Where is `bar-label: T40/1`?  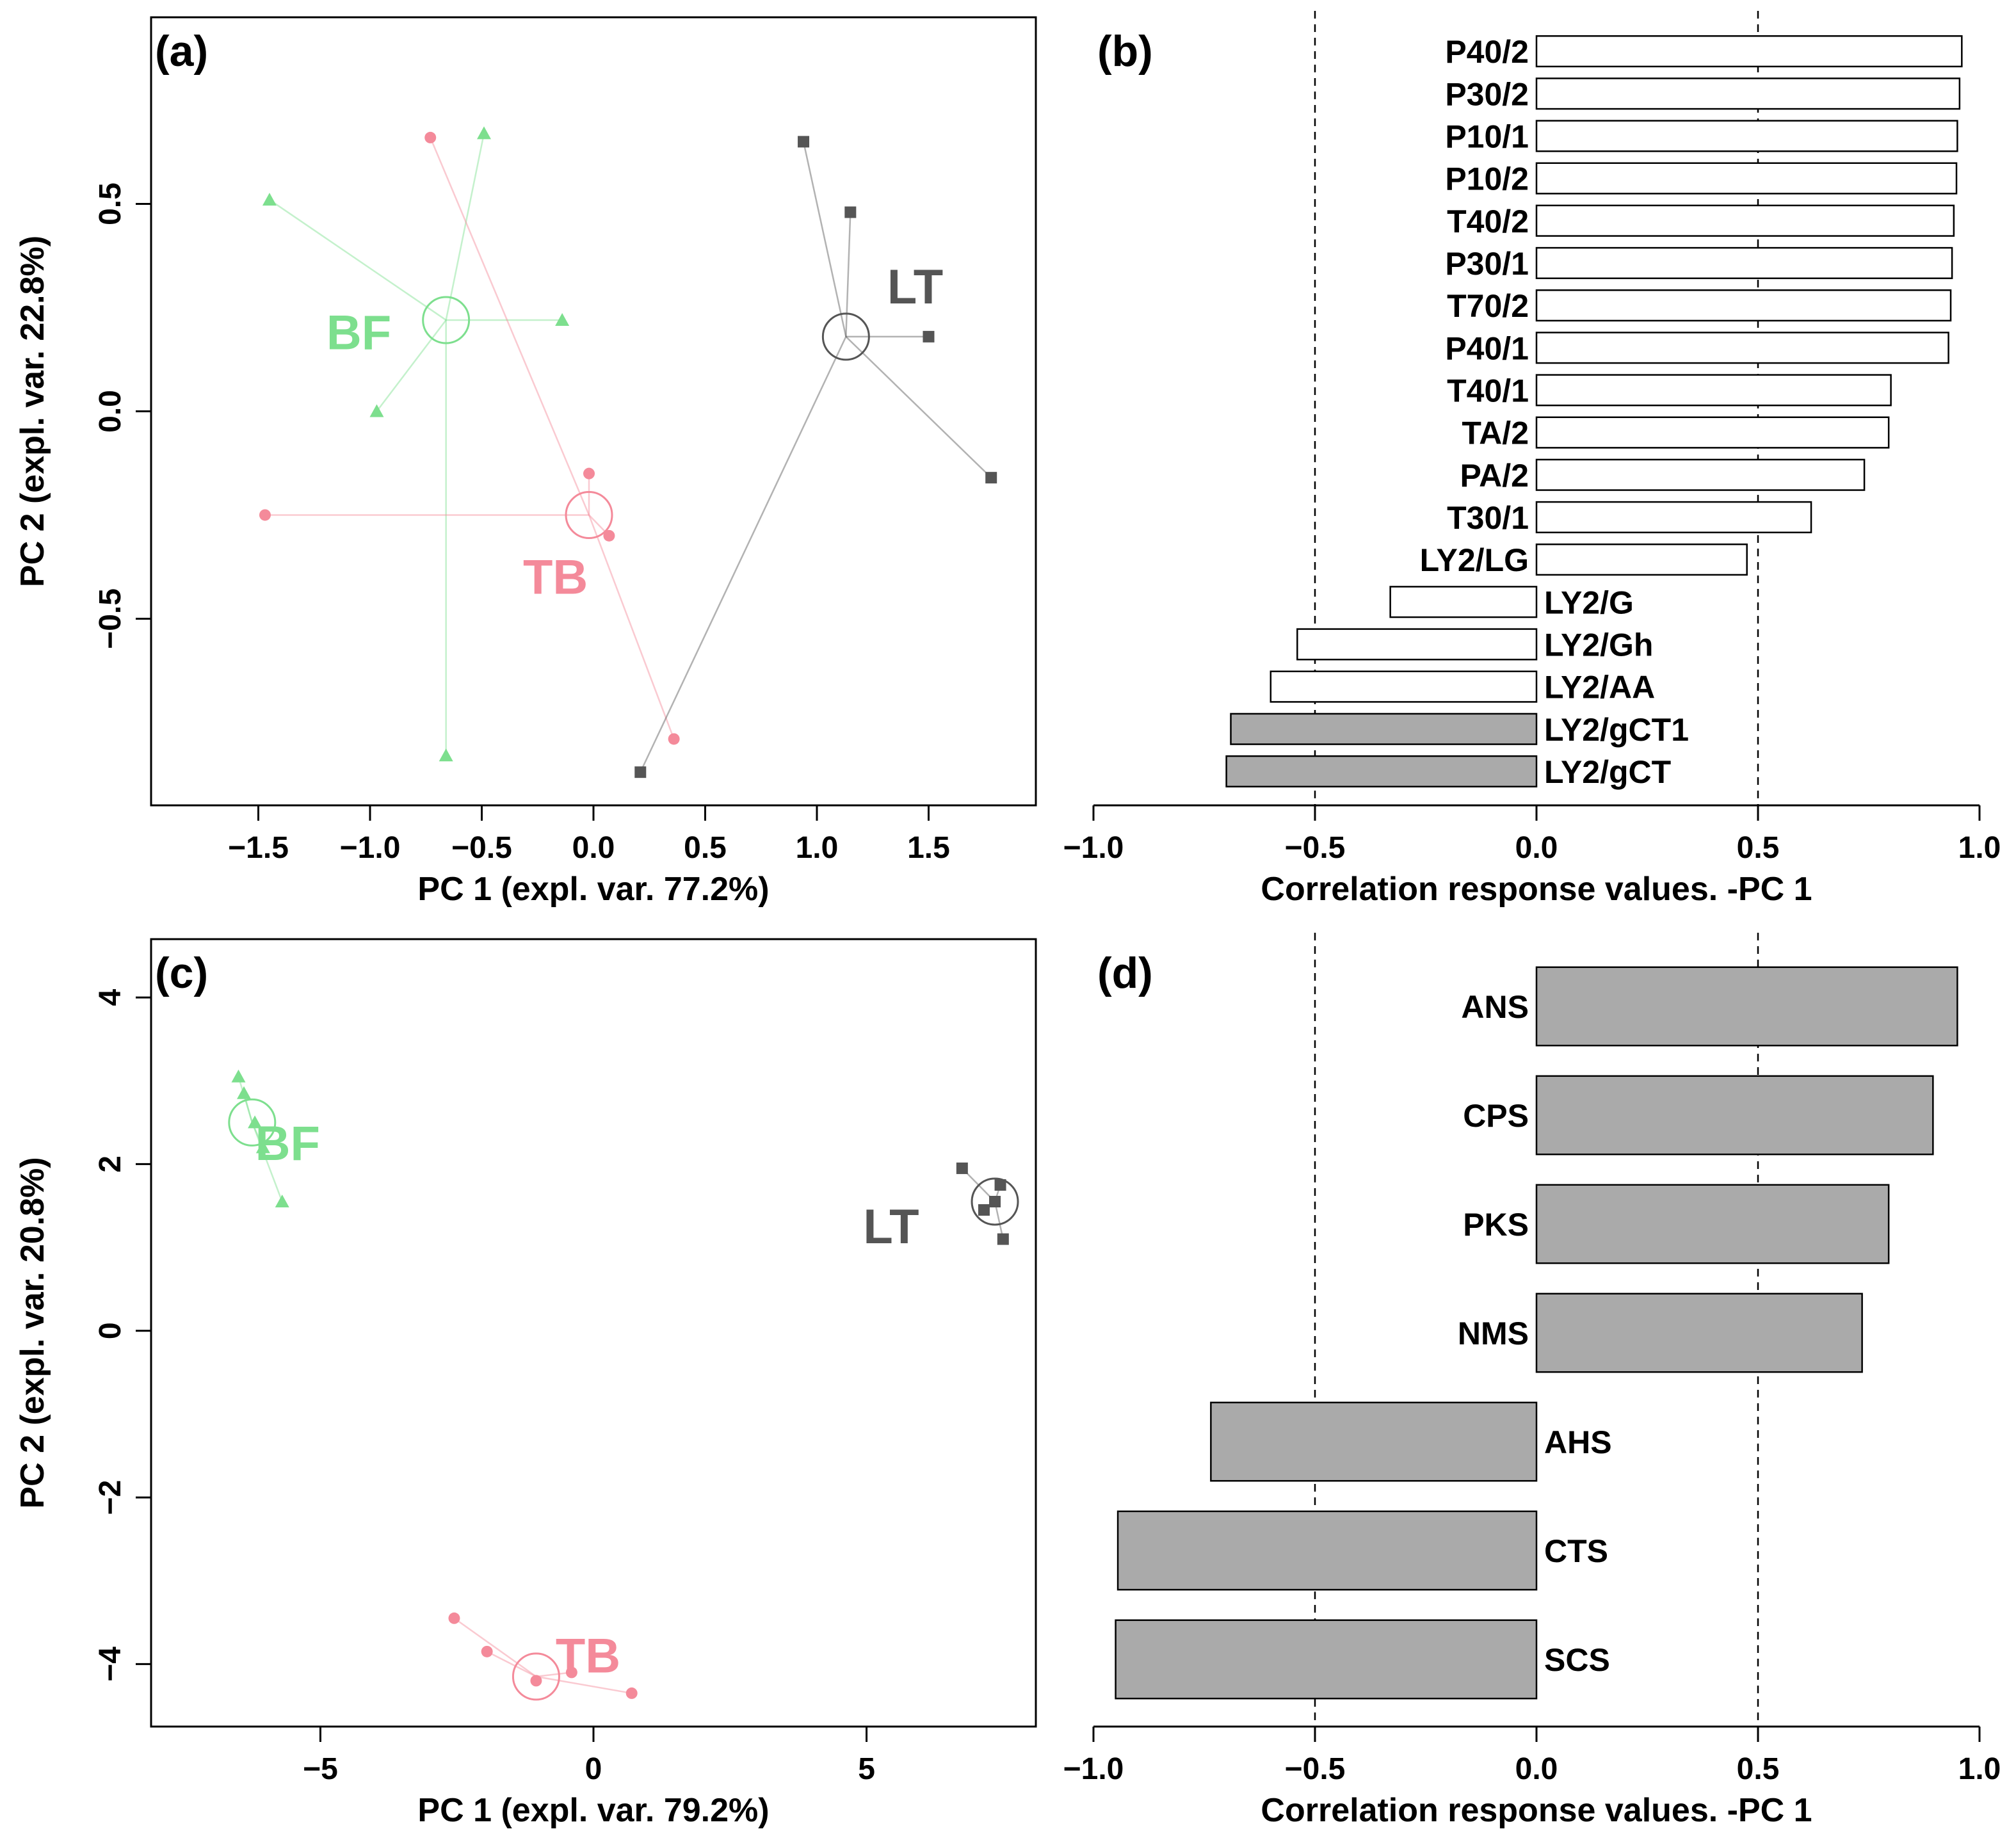 bar-label: T40/1 is located at coordinates (1488, 391).